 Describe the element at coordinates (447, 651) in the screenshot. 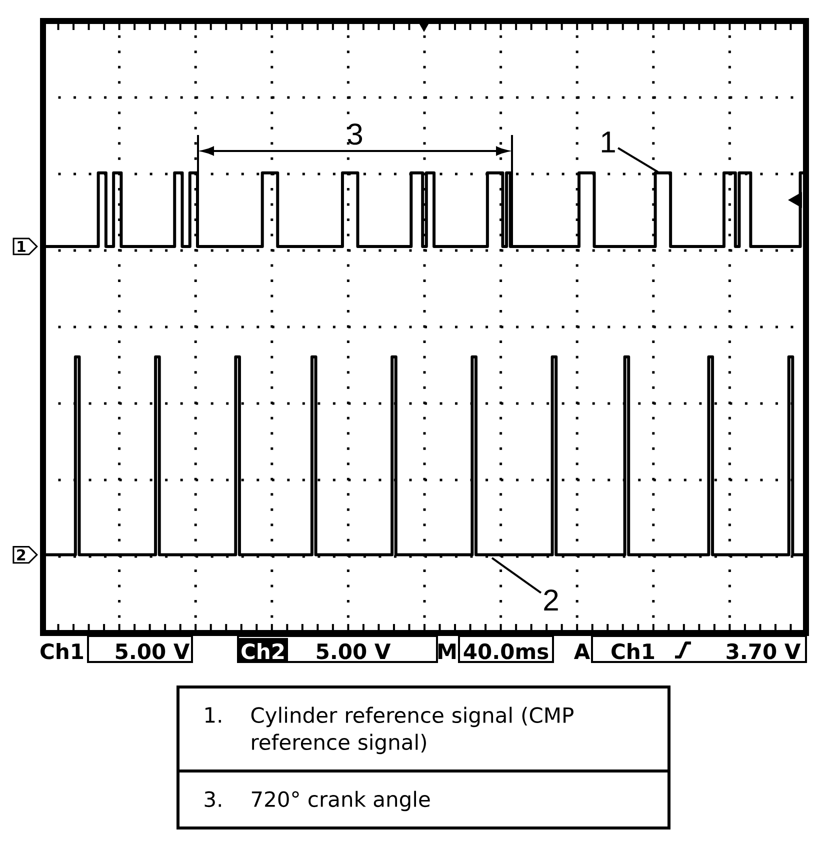

I see `text: M` at that location.